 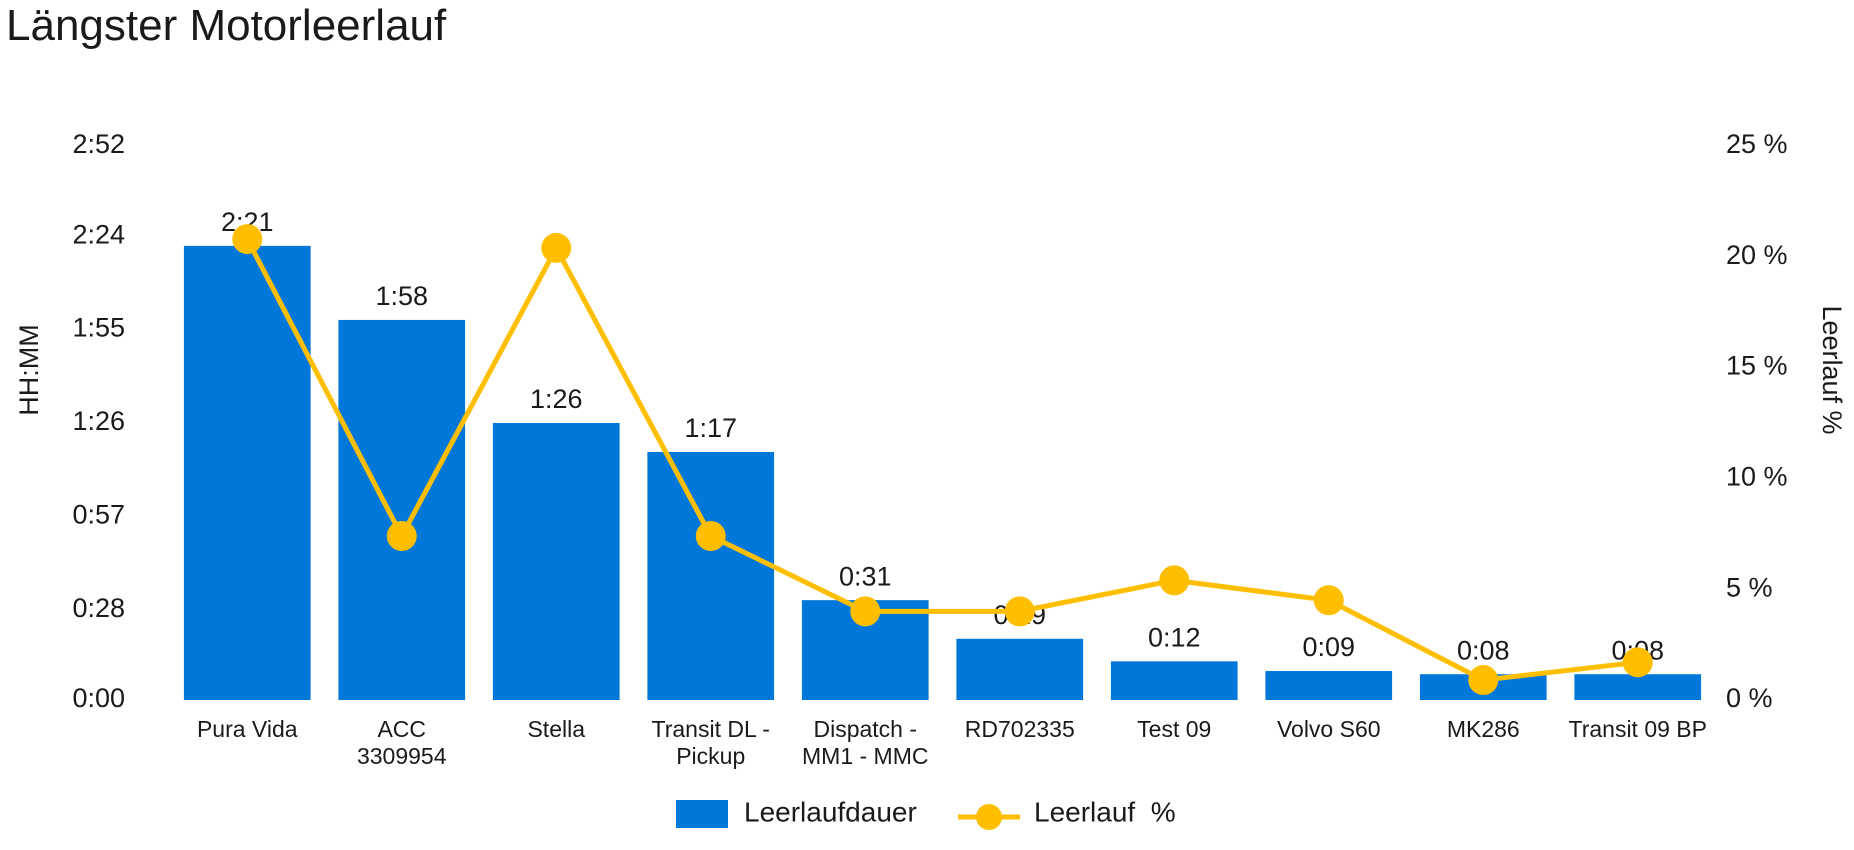 What do you see at coordinates (926, 813) in the screenshot?
I see `legend: Leerlaufdauer Leerlauf %` at bounding box center [926, 813].